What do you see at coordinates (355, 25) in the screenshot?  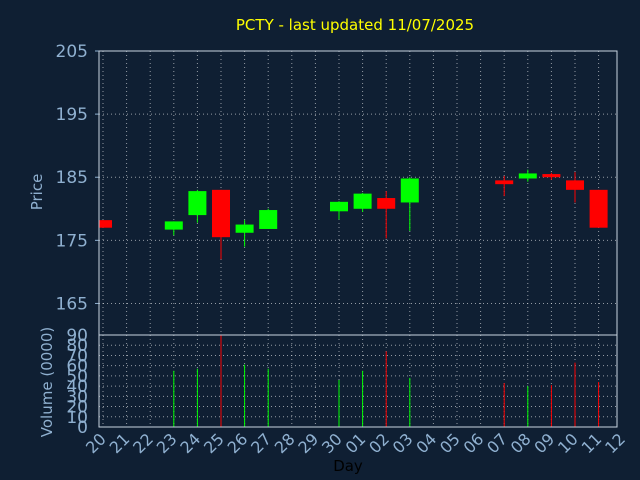 I see `chart-title: PCTY - last updated 11/07/2025` at bounding box center [355, 25].